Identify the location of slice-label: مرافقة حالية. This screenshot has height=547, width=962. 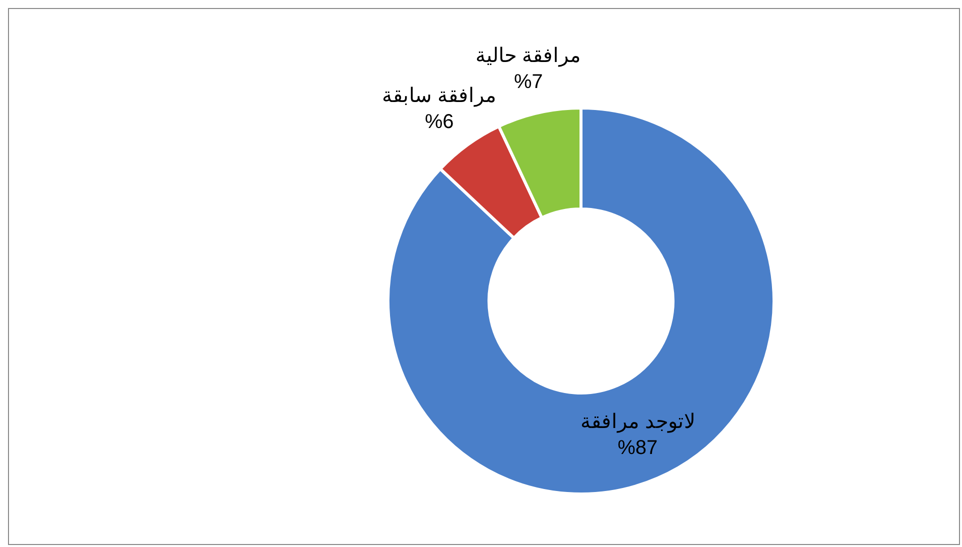
(529, 55).